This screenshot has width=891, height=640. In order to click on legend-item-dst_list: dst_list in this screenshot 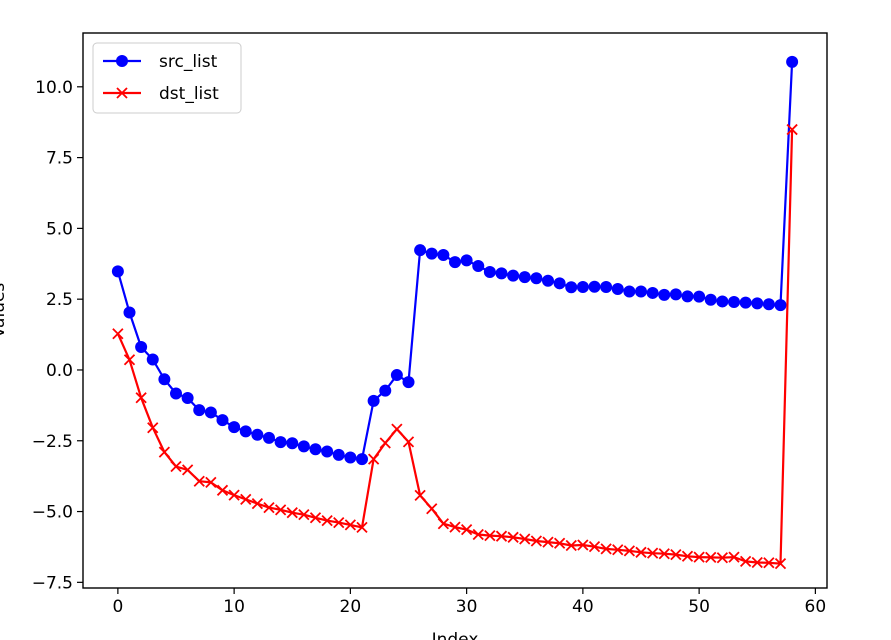, I will do `click(161, 94)`.